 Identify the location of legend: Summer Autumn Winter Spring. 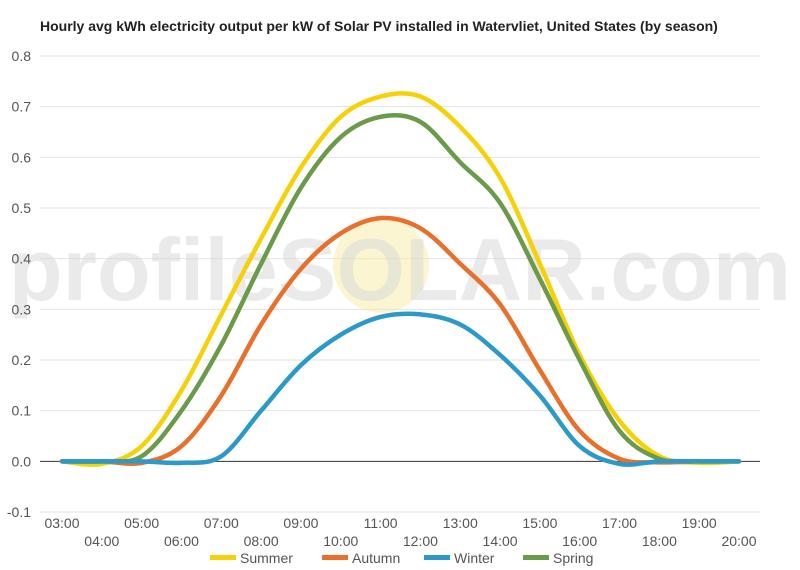
(401, 558).